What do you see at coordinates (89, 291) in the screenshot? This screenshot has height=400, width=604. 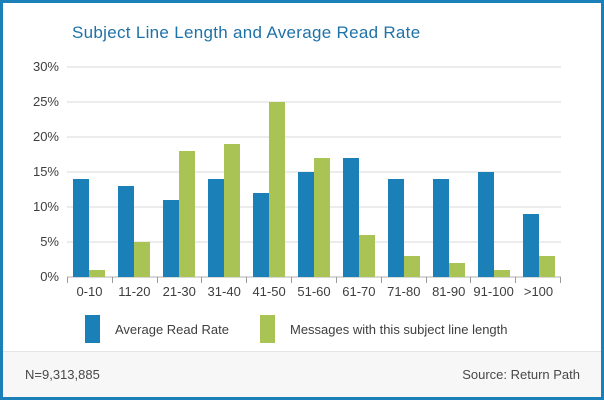 I see `x-tick-label: 0-10` at bounding box center [89, 291].